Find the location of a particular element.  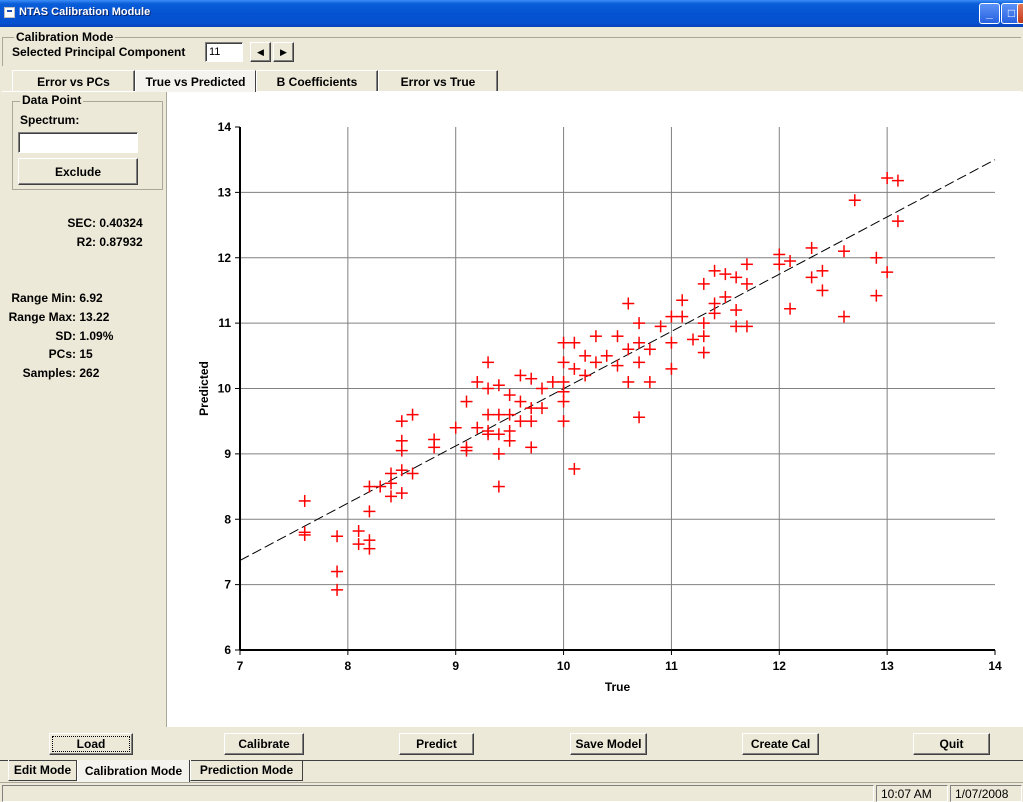

pc-number-field: 11 is located at coordinates (224, 52).